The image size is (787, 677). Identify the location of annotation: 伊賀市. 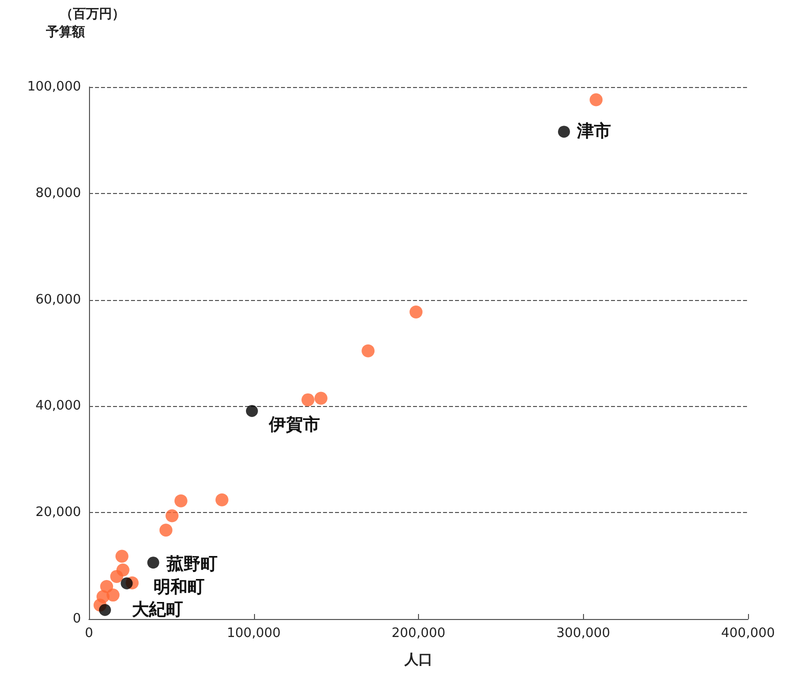
(294, 424).